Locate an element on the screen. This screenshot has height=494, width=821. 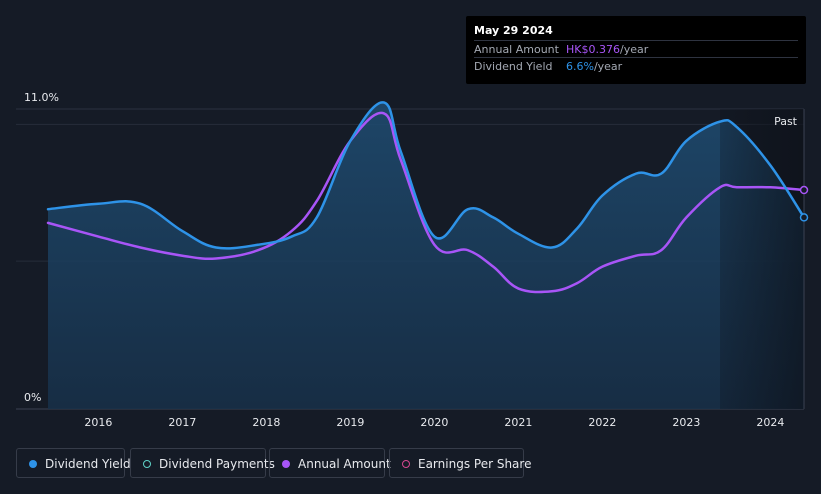
annual-amount-value: HK$0.376 is located at coordinates (593, 49).